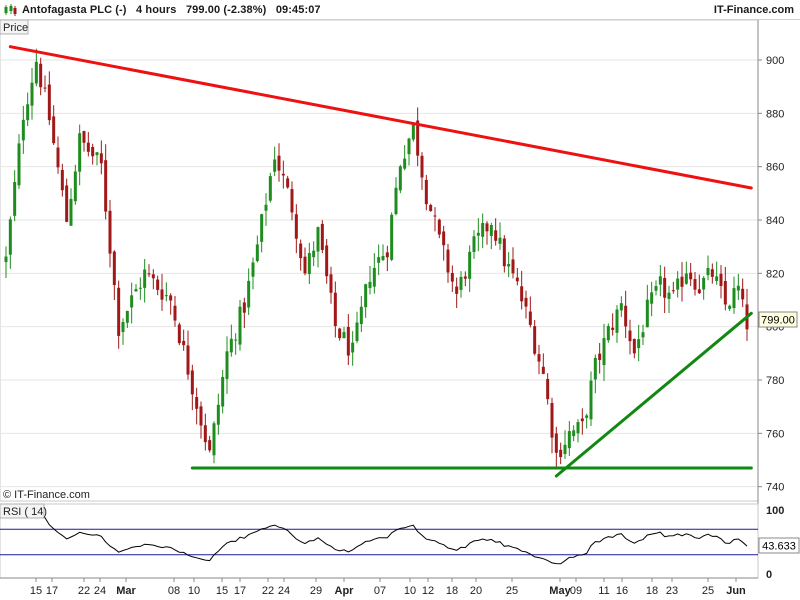 Image resolution: width=800 pixels, height=600 pixels. I want to click on rsi-bands, so click(379, 542).